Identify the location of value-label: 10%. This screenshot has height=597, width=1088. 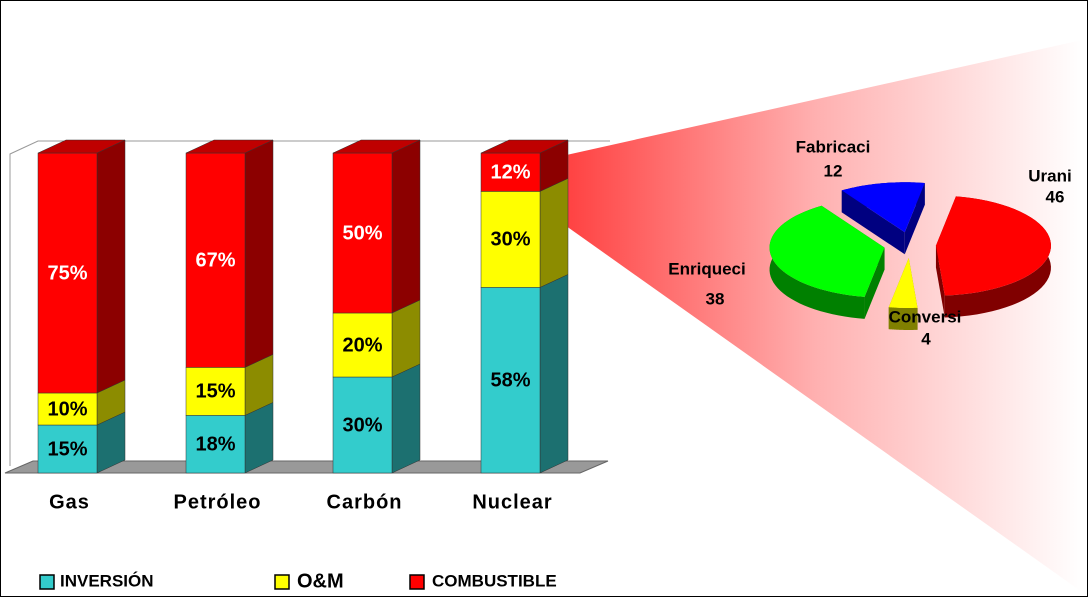
(67, 409).